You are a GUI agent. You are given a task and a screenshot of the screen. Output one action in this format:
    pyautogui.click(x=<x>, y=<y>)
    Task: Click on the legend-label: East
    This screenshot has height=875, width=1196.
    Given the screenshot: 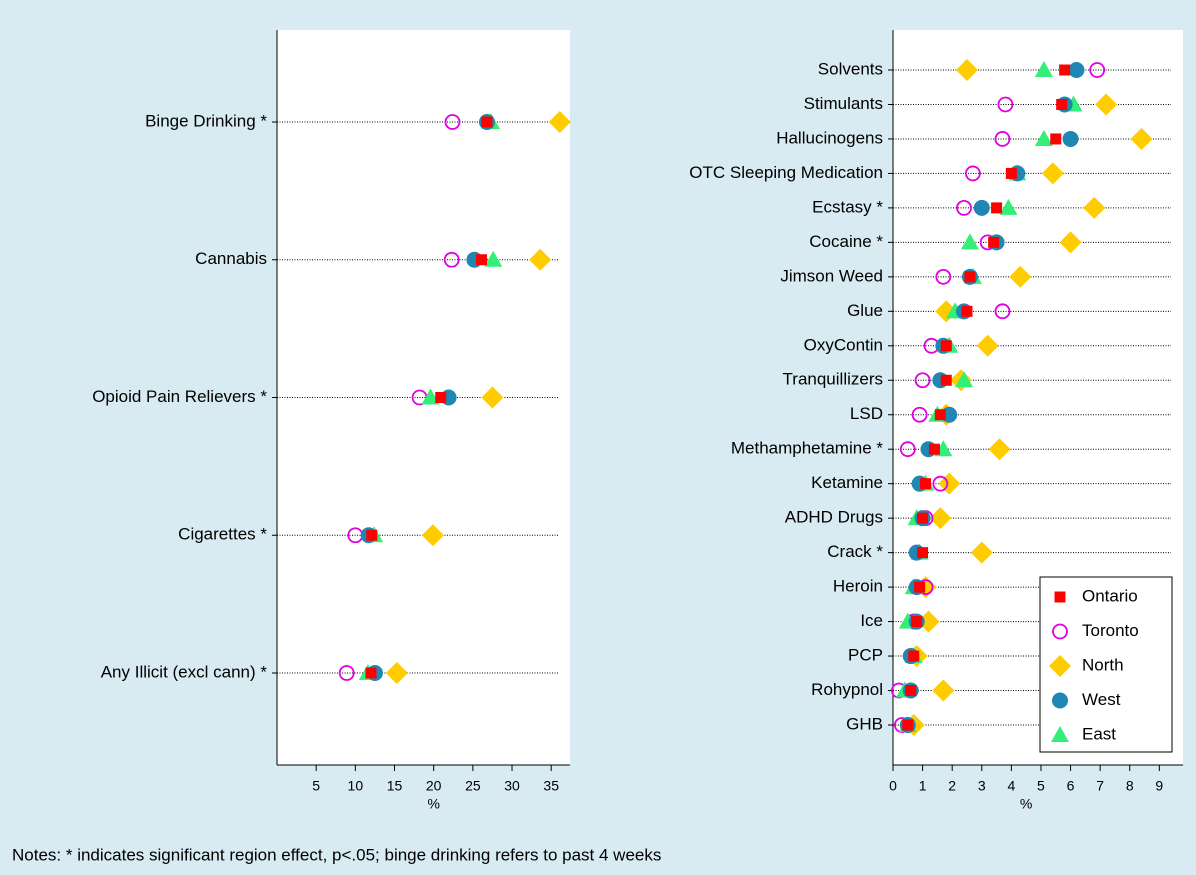 What is the action you would take?
    pyautogui.click(x=1099, y=733)
    